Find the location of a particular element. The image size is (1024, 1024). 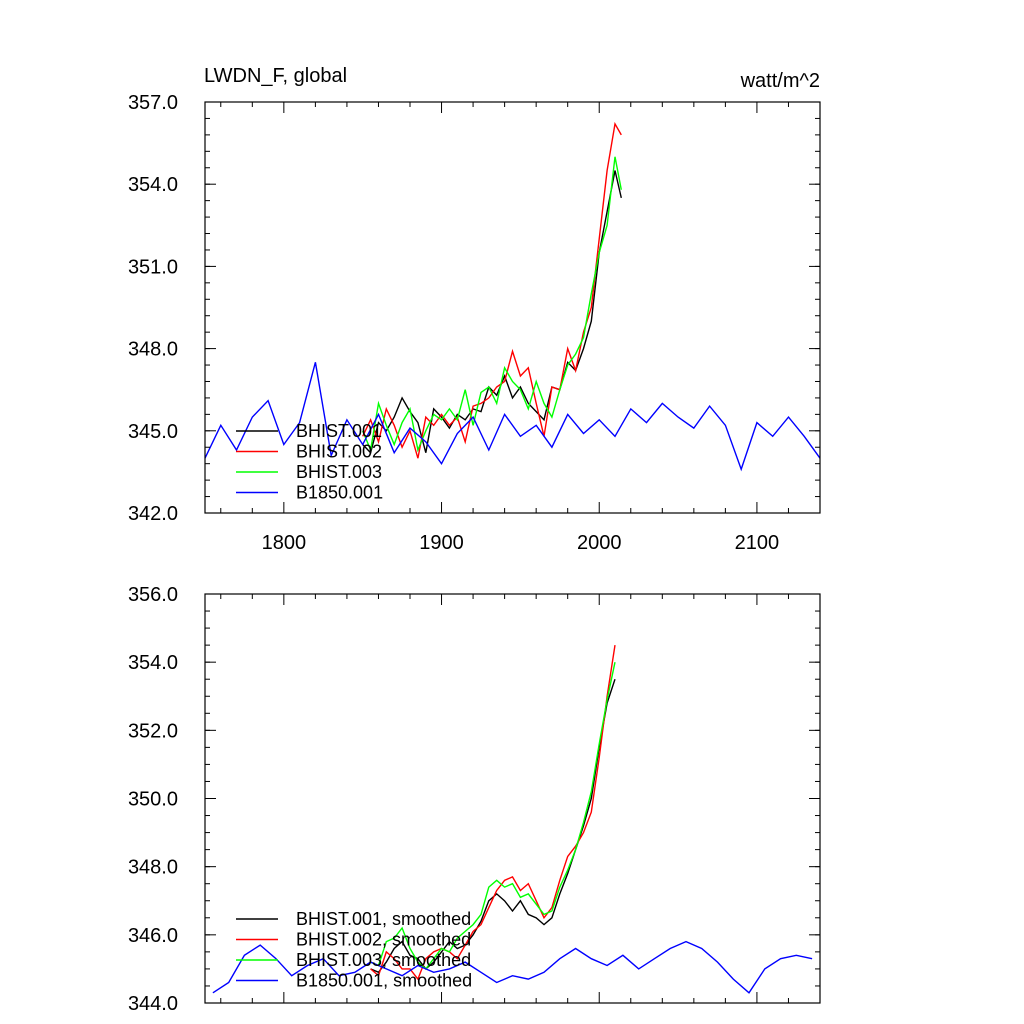

legend-label: BHIST.002, smoothed is located at coordinates (383, 940).